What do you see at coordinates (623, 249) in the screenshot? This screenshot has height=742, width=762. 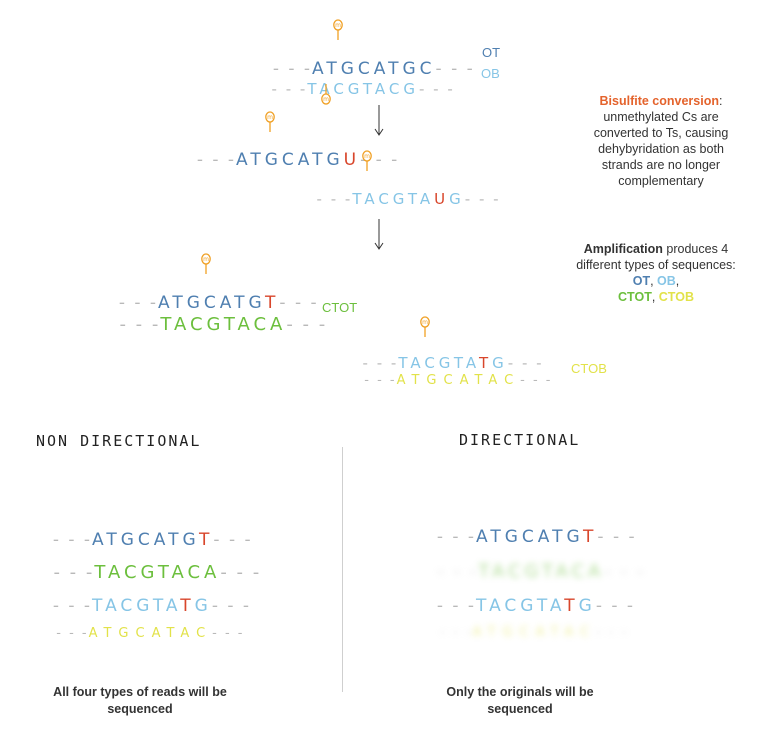 I see `amp-title: Amplification` at bounding box center [623, 249].